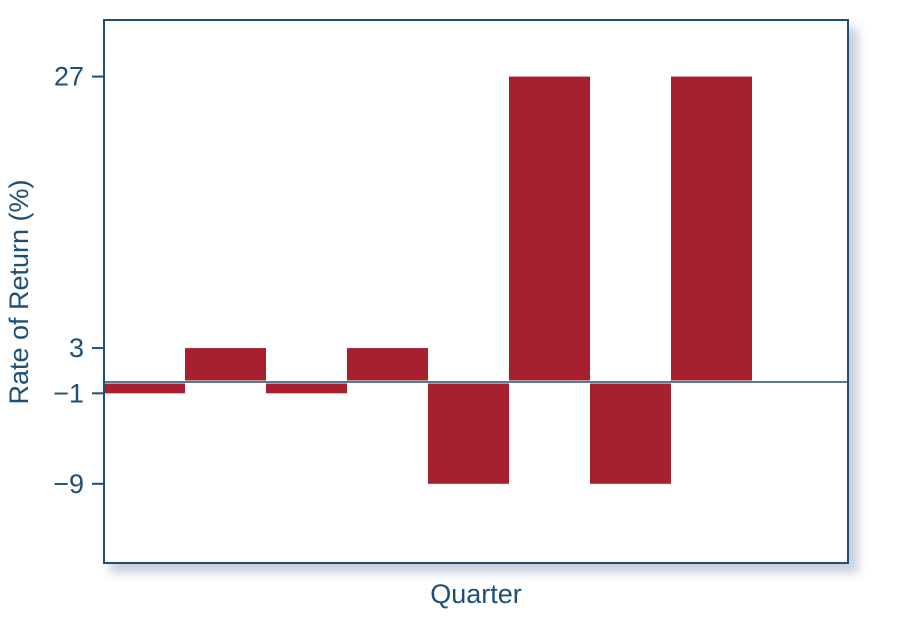  I want to click on y-tick-label: 3, so click(76, 348).